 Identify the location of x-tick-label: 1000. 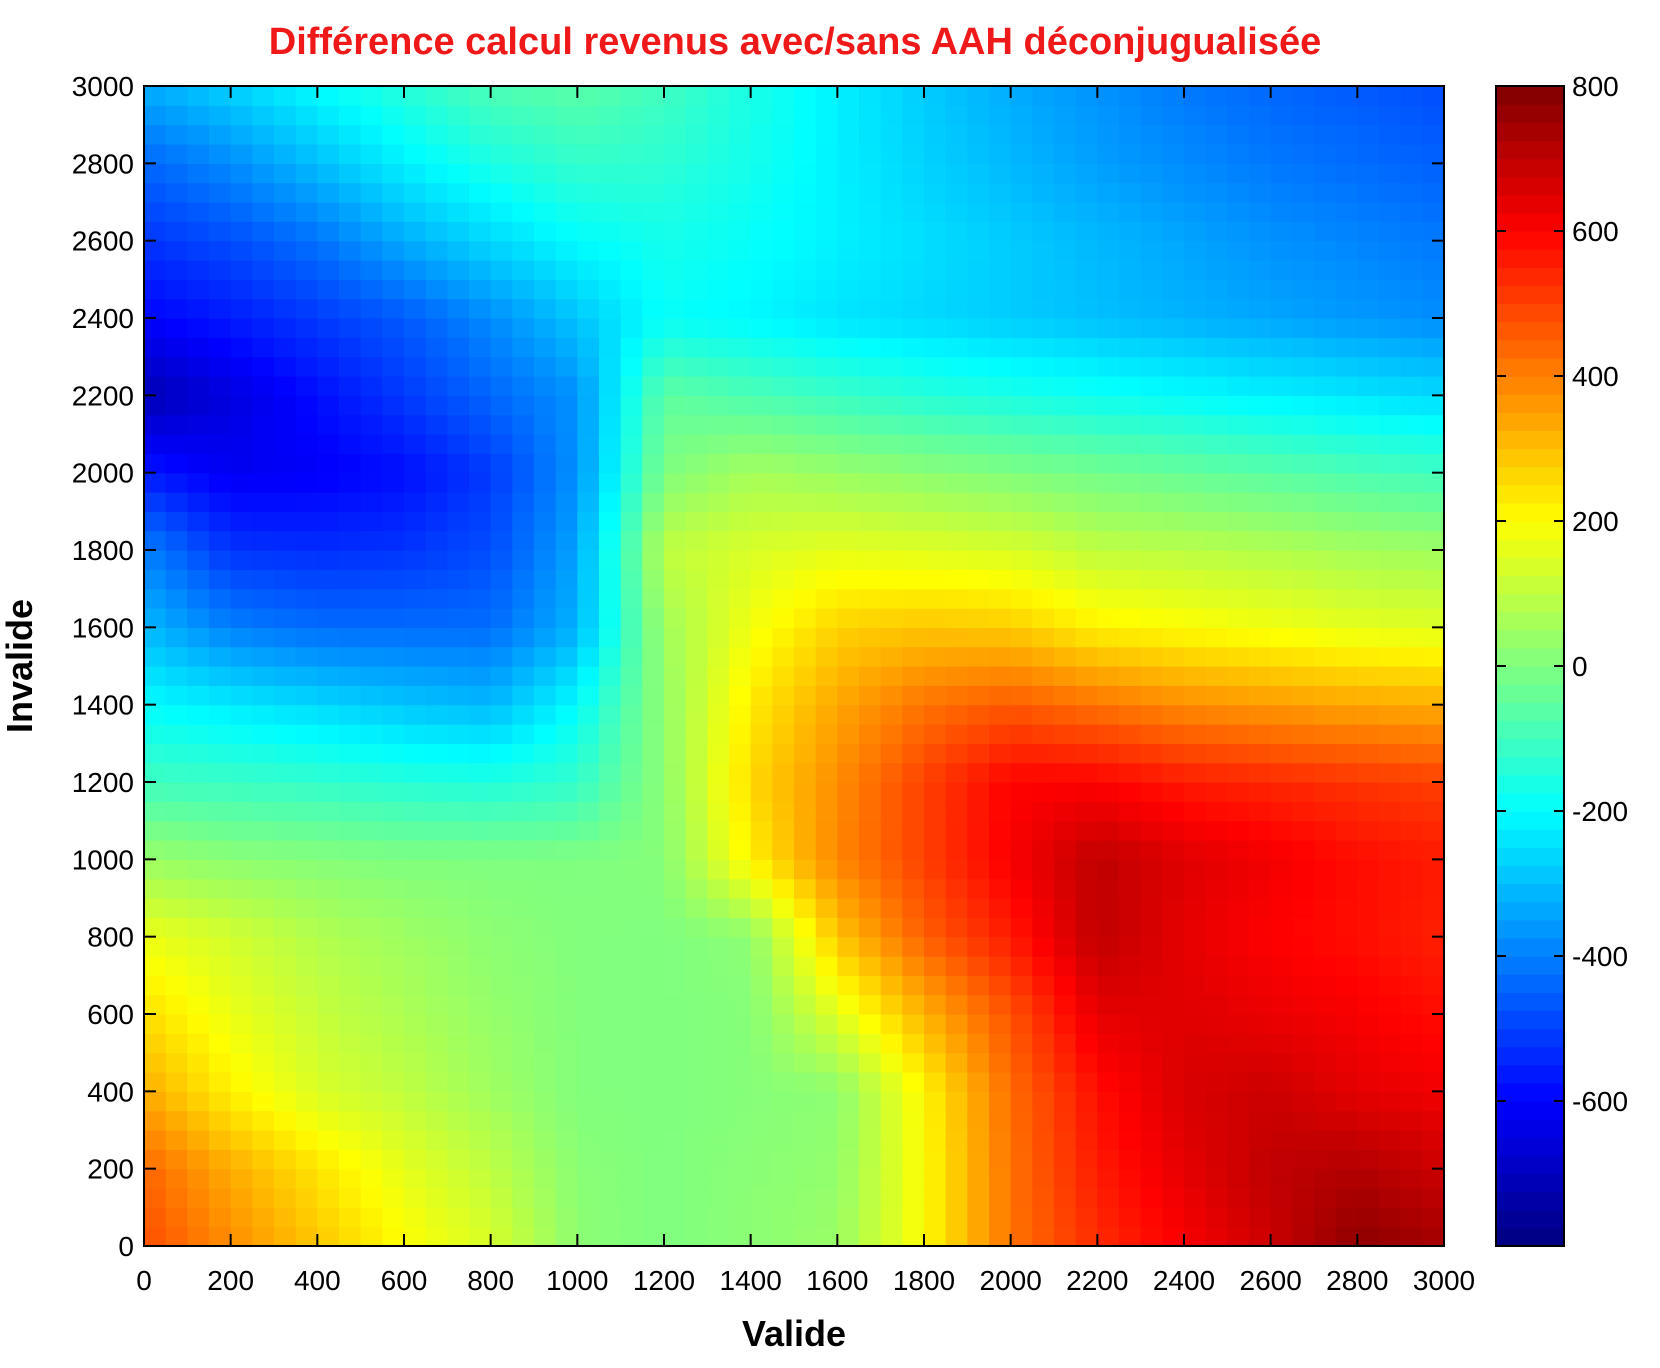
(577, 1280).